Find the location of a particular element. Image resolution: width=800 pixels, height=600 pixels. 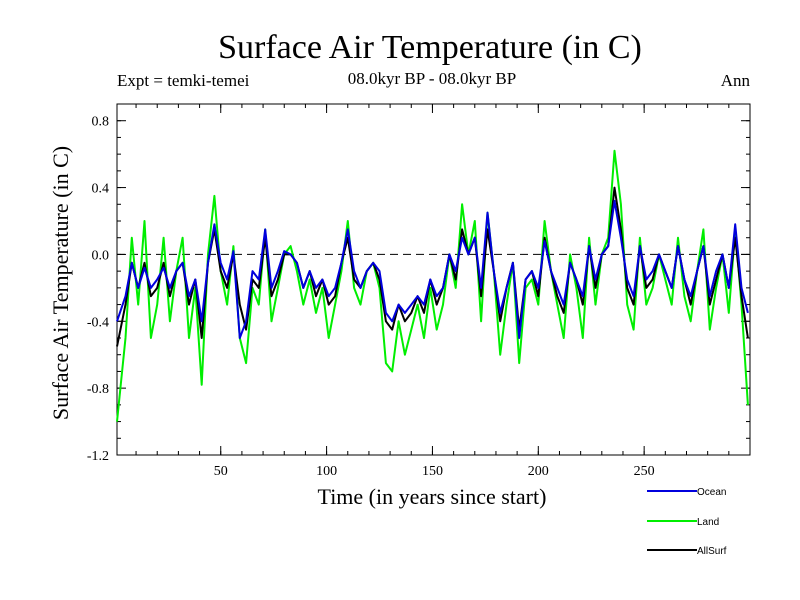

legend: Ocean Land AllSurf is located at coordinates (687, 522).